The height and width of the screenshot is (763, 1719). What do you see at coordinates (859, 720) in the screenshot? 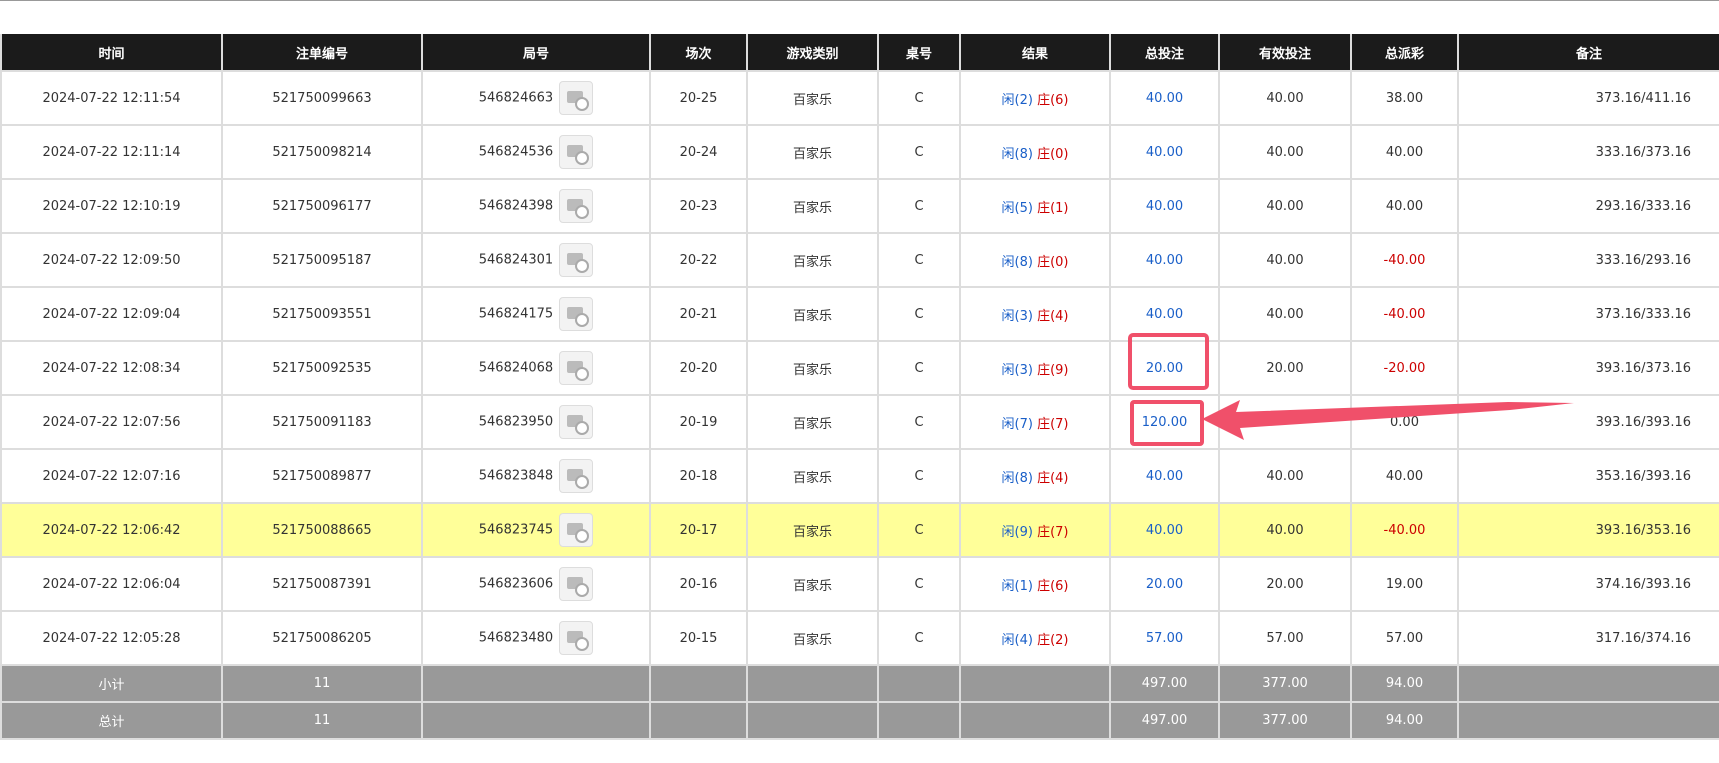
I see `summary-row: 总计 11 497.00 377.00 94.00` at bounding box center [859, 720].